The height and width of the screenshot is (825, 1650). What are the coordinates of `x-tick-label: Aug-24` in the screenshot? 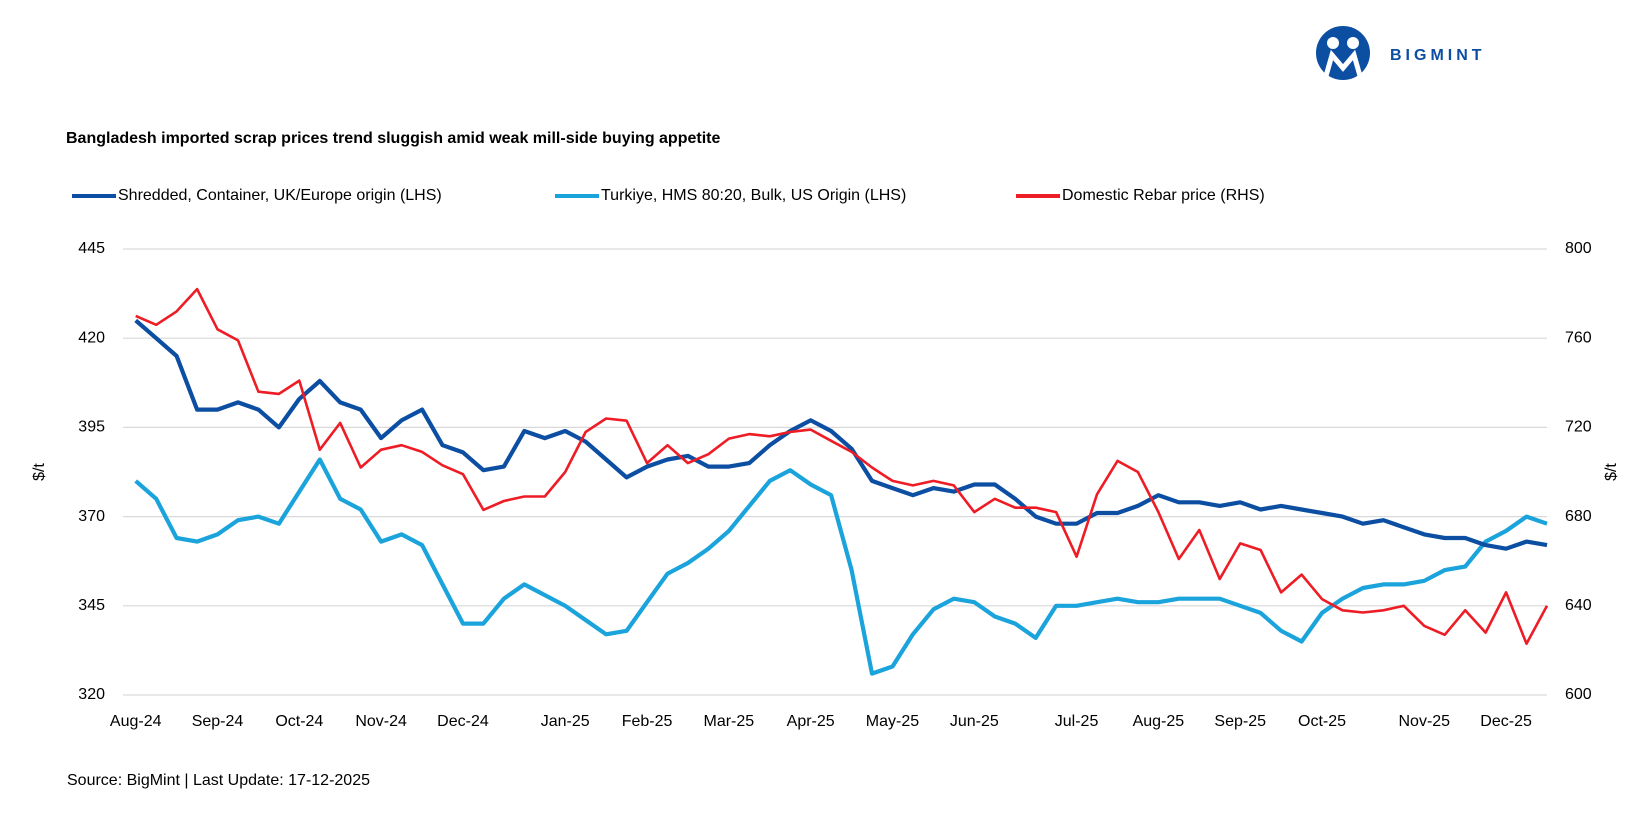 It's located at (136, 721).